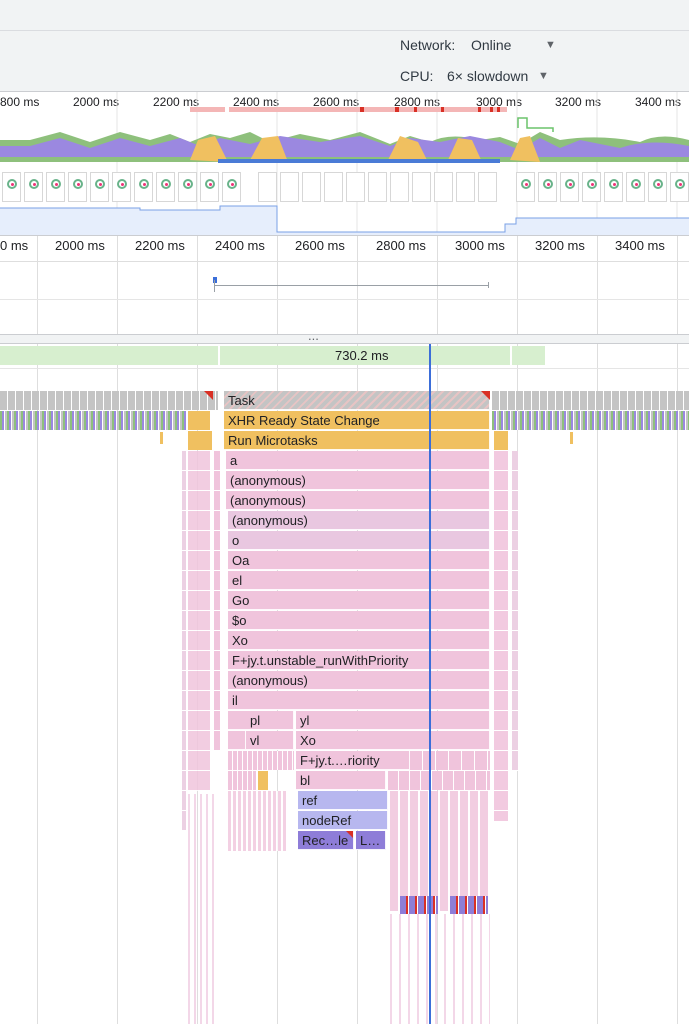  I want to click on overview-tick: 3000 ms, so click(499, 102).